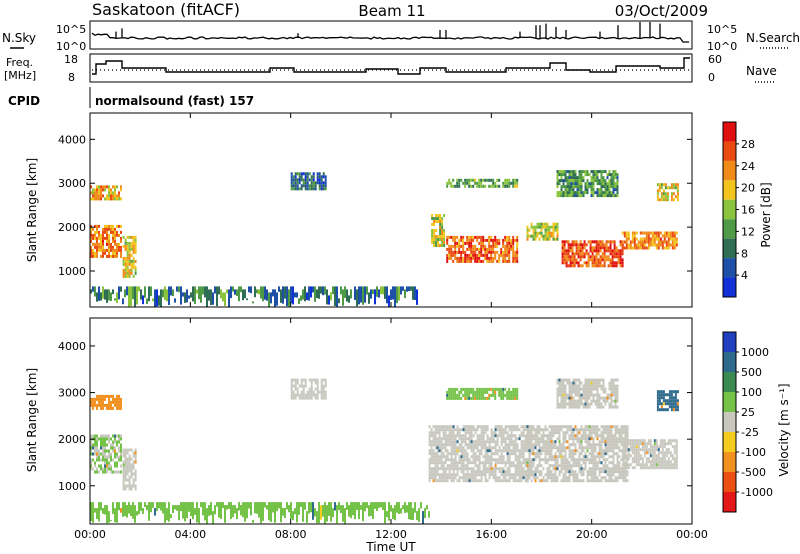 This screenshot has width=800, height=554. I want to click on colorbar-segment, so click(729, 287).